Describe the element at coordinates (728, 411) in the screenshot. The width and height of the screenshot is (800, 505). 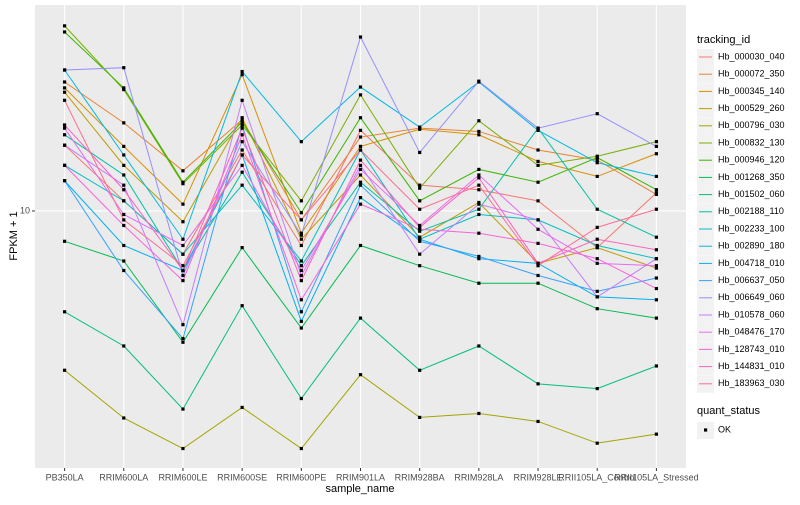
I see `shape-legend-title: quant_status` at that location.